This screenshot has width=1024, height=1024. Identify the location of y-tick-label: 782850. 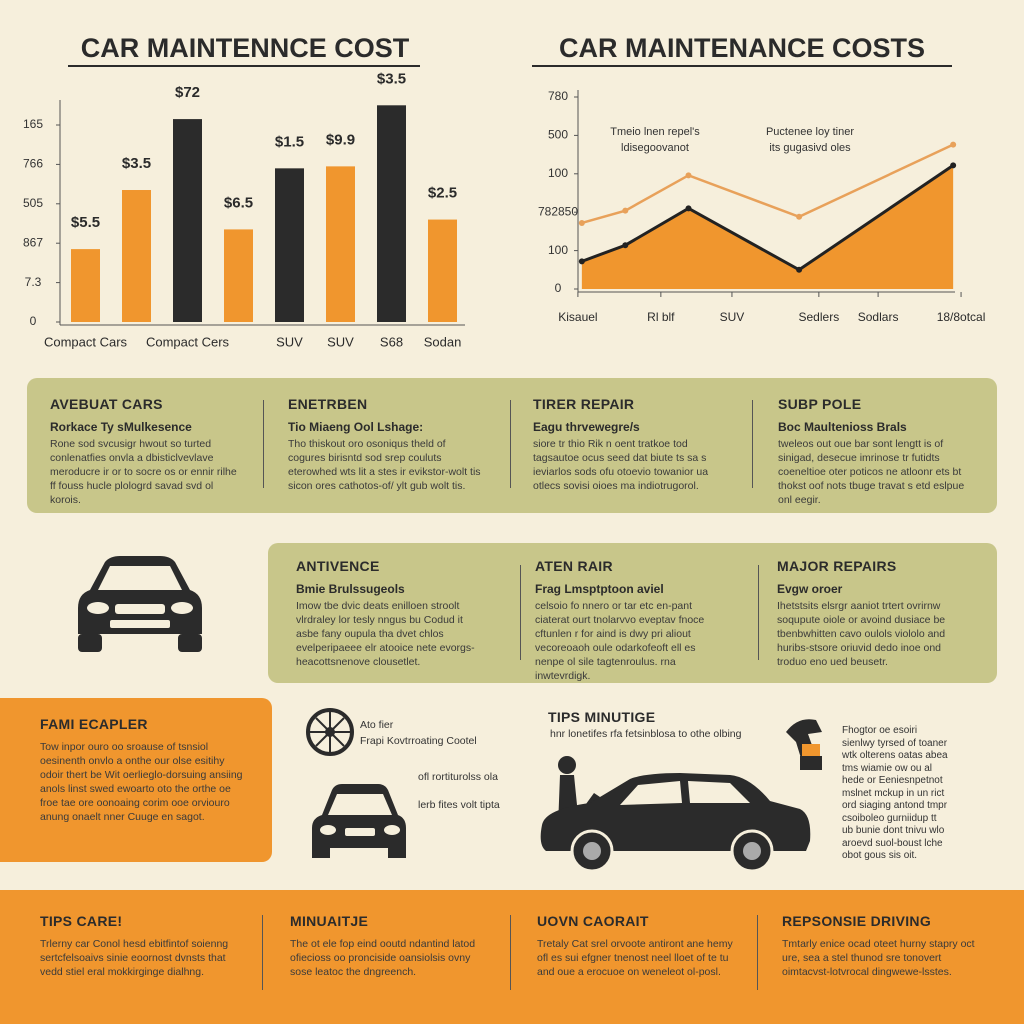
(558, 211).